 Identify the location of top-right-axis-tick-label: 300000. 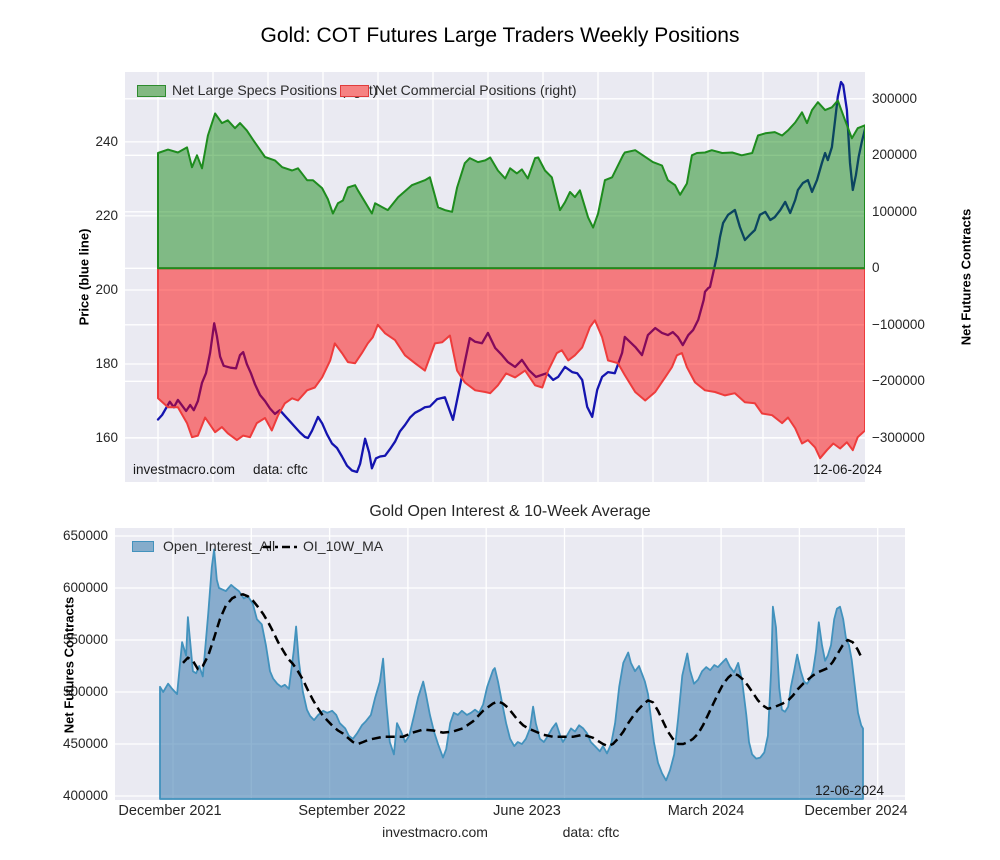
(895, 98).